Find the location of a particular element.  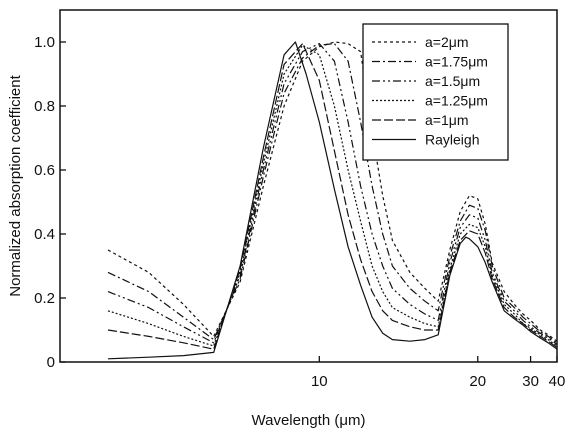

legend-label: a=1.75μm is located at coordinates (456, 62).